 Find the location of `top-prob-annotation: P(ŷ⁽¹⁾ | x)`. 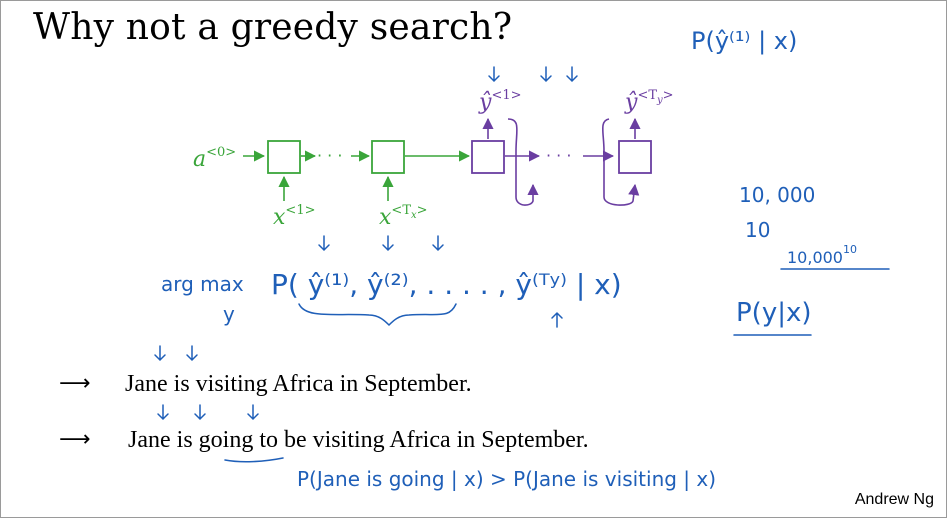

top-prob-annotation: P(ŷ⁽¹⁾ | x) is located at coordinates (744, 41).